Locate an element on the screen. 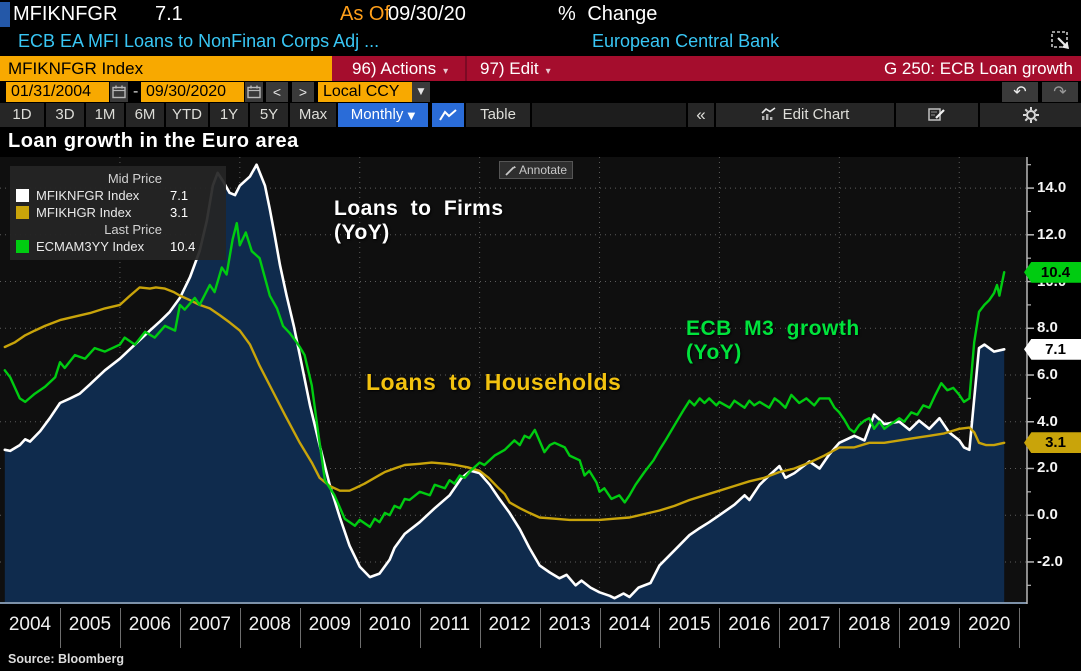 Image resolution: width=1081 pixels, height=671 pixels. ticker-symbol: MFIKNFGR is located at coordinates (65, 14).